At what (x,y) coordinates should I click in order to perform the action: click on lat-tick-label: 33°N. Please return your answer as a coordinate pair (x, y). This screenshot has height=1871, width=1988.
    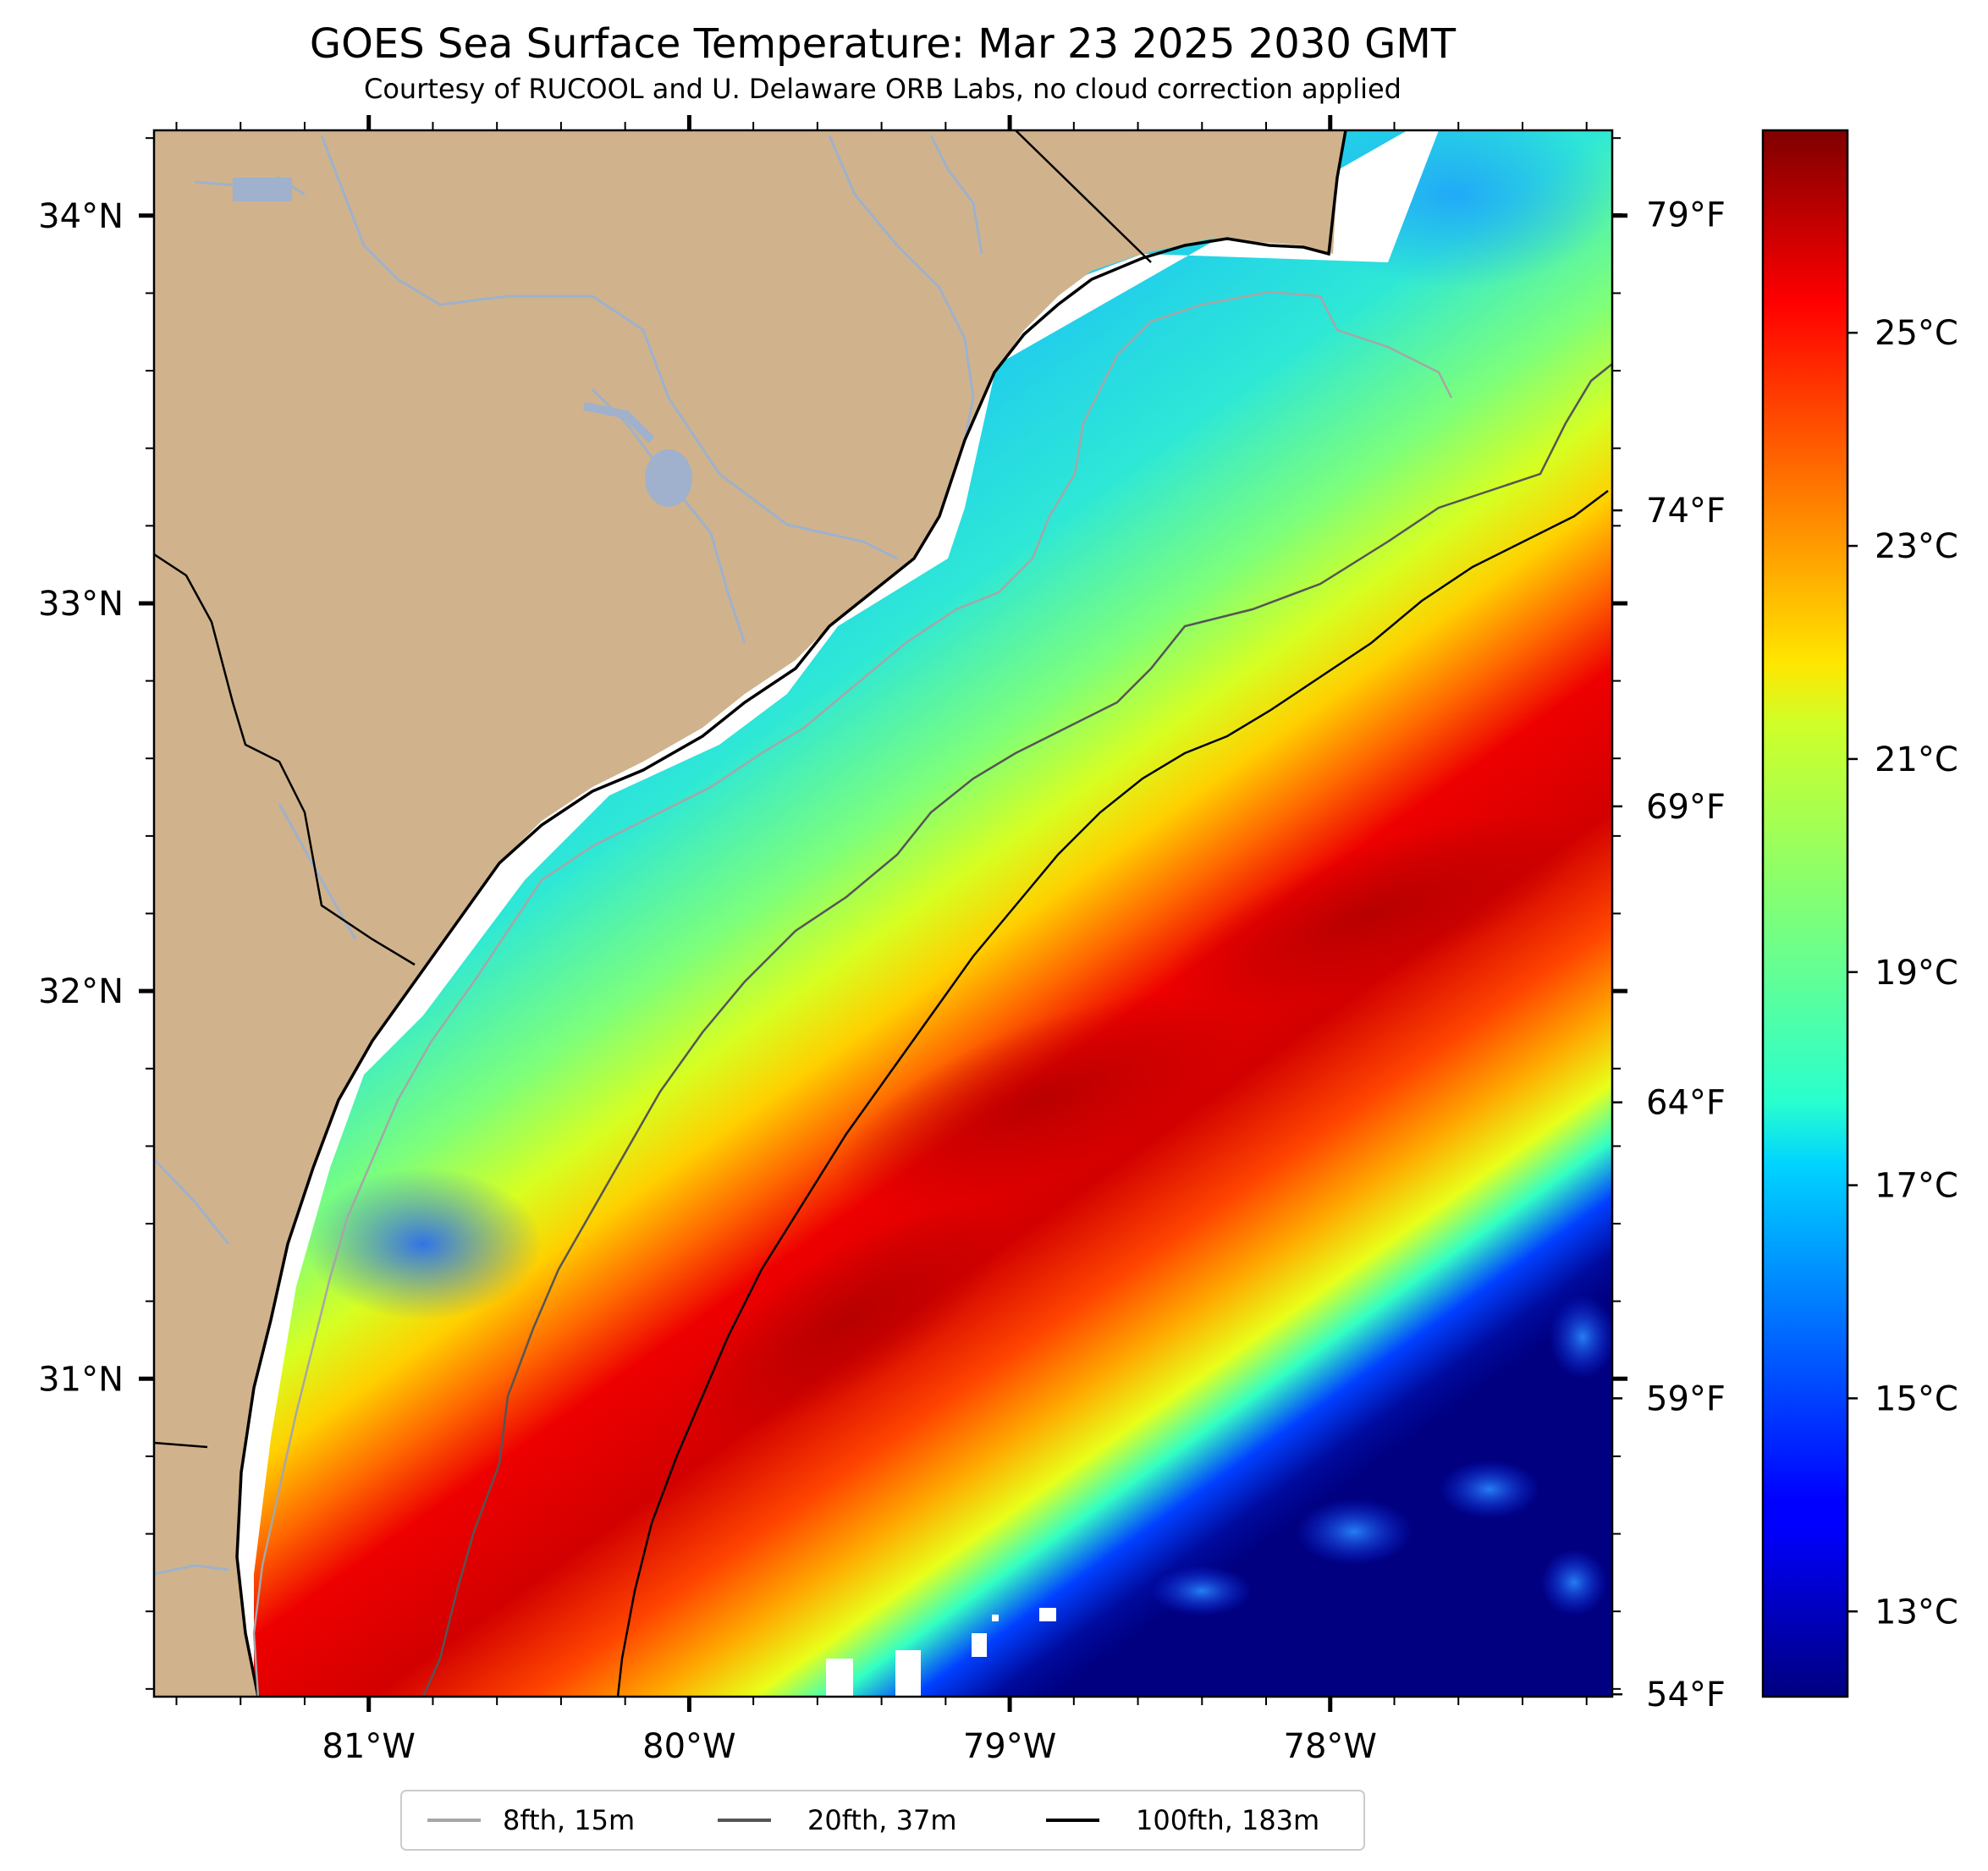
    Looking at the image, I should click on (81, 605).